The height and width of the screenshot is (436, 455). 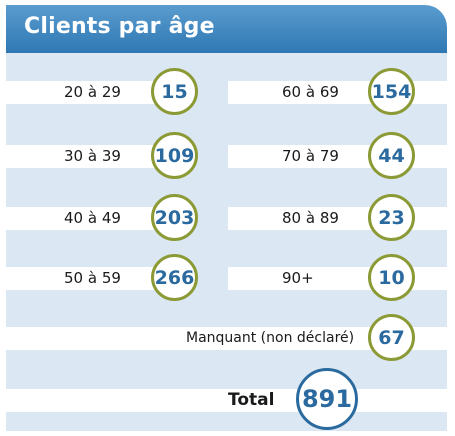 I want to click on age-count-80-89: 23, so click(x=391, y=217).